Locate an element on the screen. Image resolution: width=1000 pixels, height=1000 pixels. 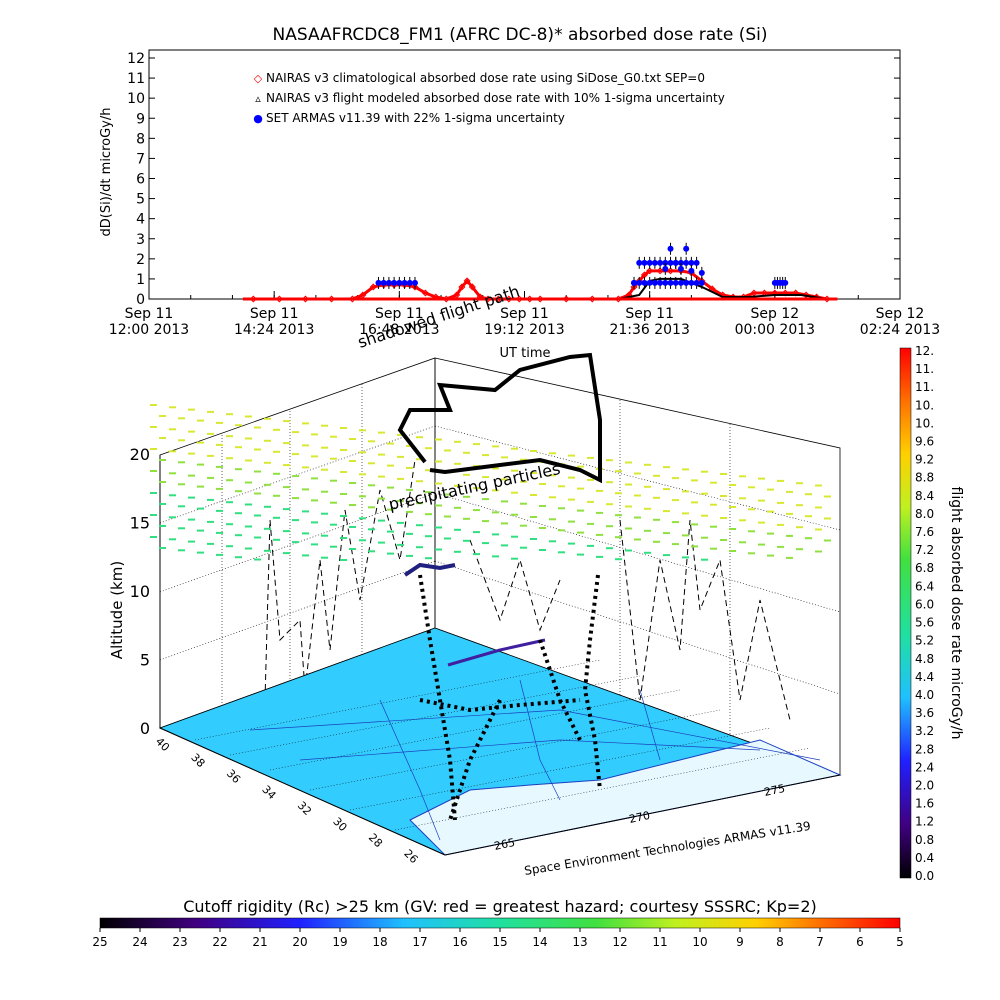
top-y-tick-label: 3 is located at coordinates (140, 240).